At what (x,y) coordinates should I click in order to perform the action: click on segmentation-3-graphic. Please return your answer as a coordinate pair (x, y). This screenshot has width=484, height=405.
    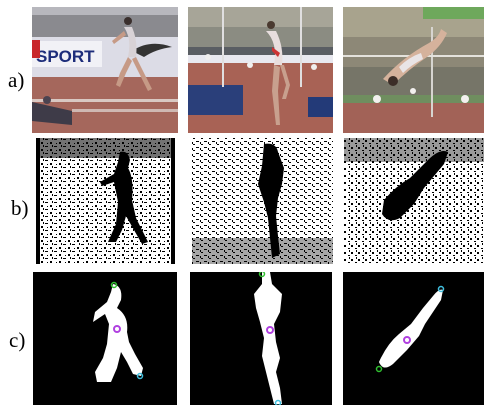
    Looking at the image, I should click on (413, 338).